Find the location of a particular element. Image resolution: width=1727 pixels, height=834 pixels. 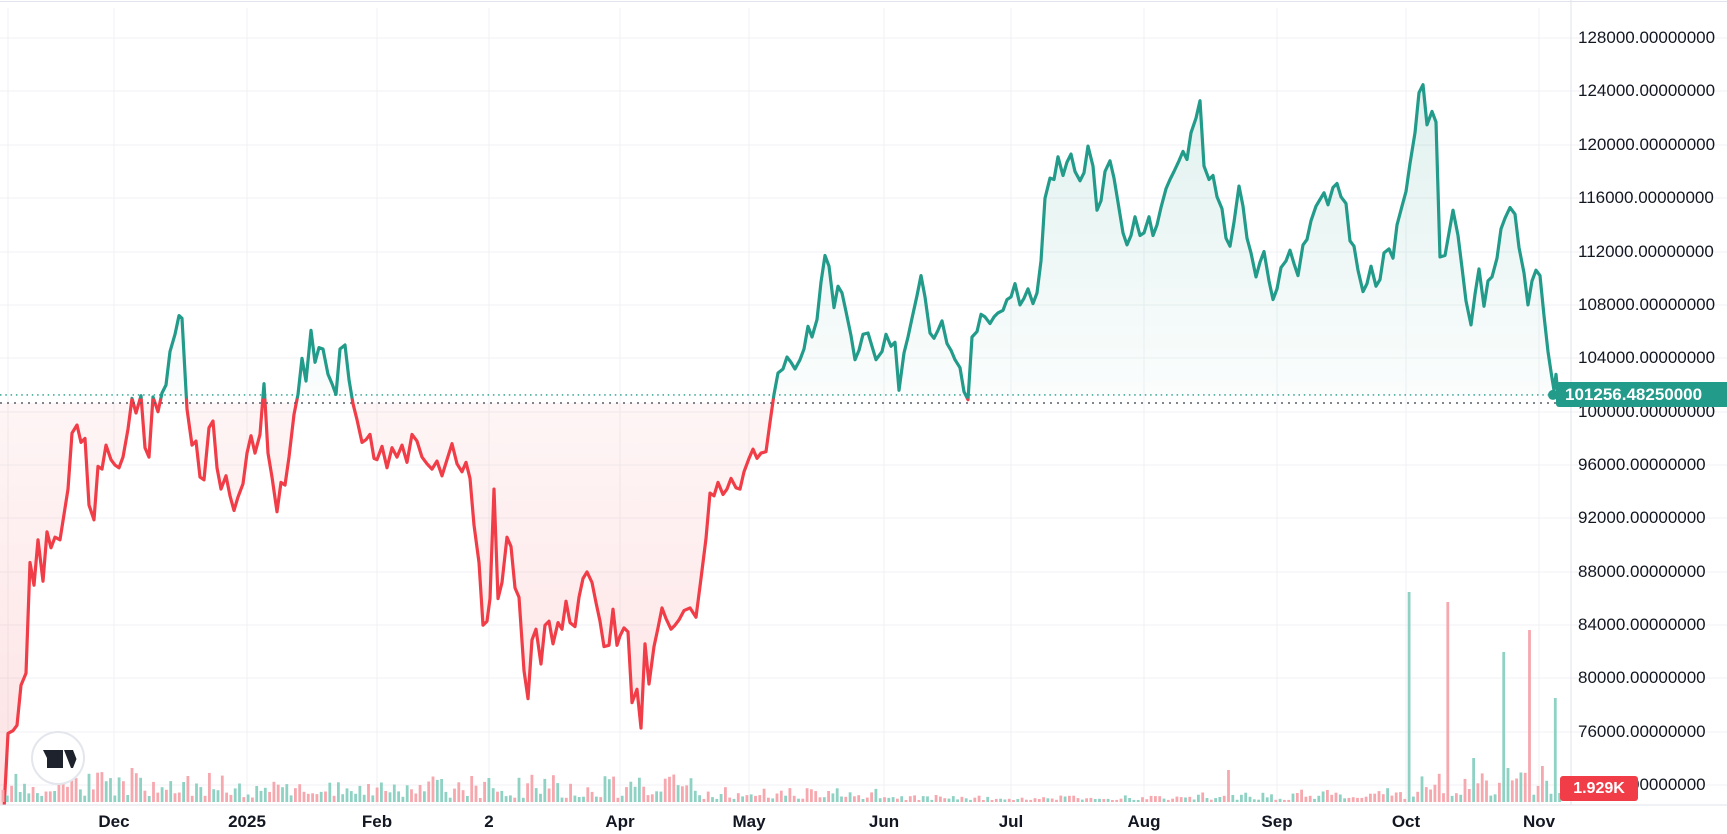

tradingview-logo is located at coordinates (58, 758).